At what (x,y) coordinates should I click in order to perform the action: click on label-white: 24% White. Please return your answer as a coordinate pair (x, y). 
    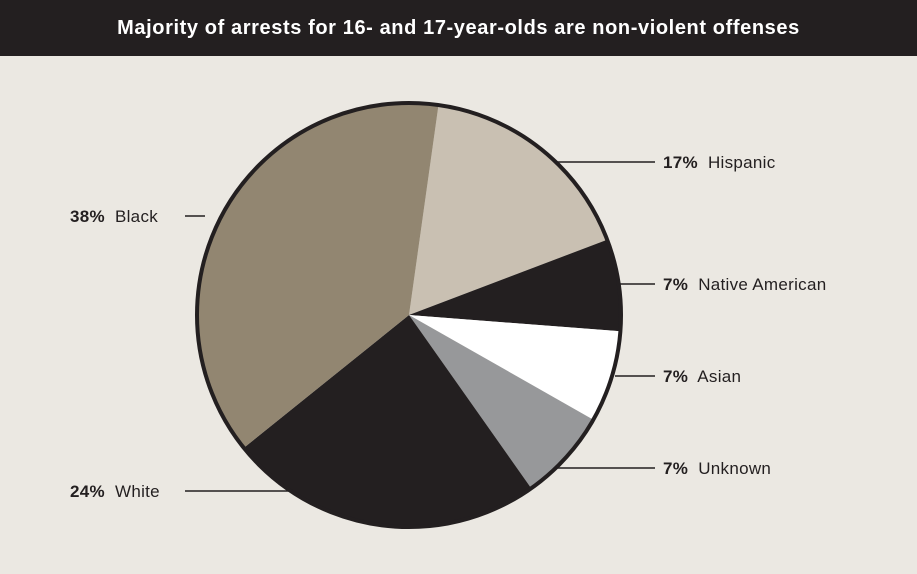
    Looking at the image, I should click on (115, 491).